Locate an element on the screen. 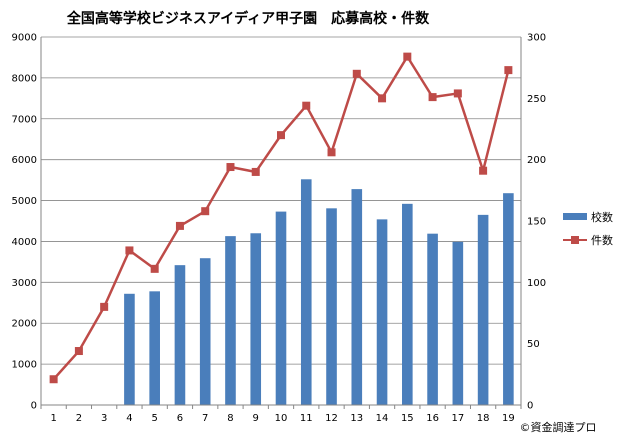 This screenshot has width=620, height=440. x-tick-label: 17 is located at coordinates (457, 418).